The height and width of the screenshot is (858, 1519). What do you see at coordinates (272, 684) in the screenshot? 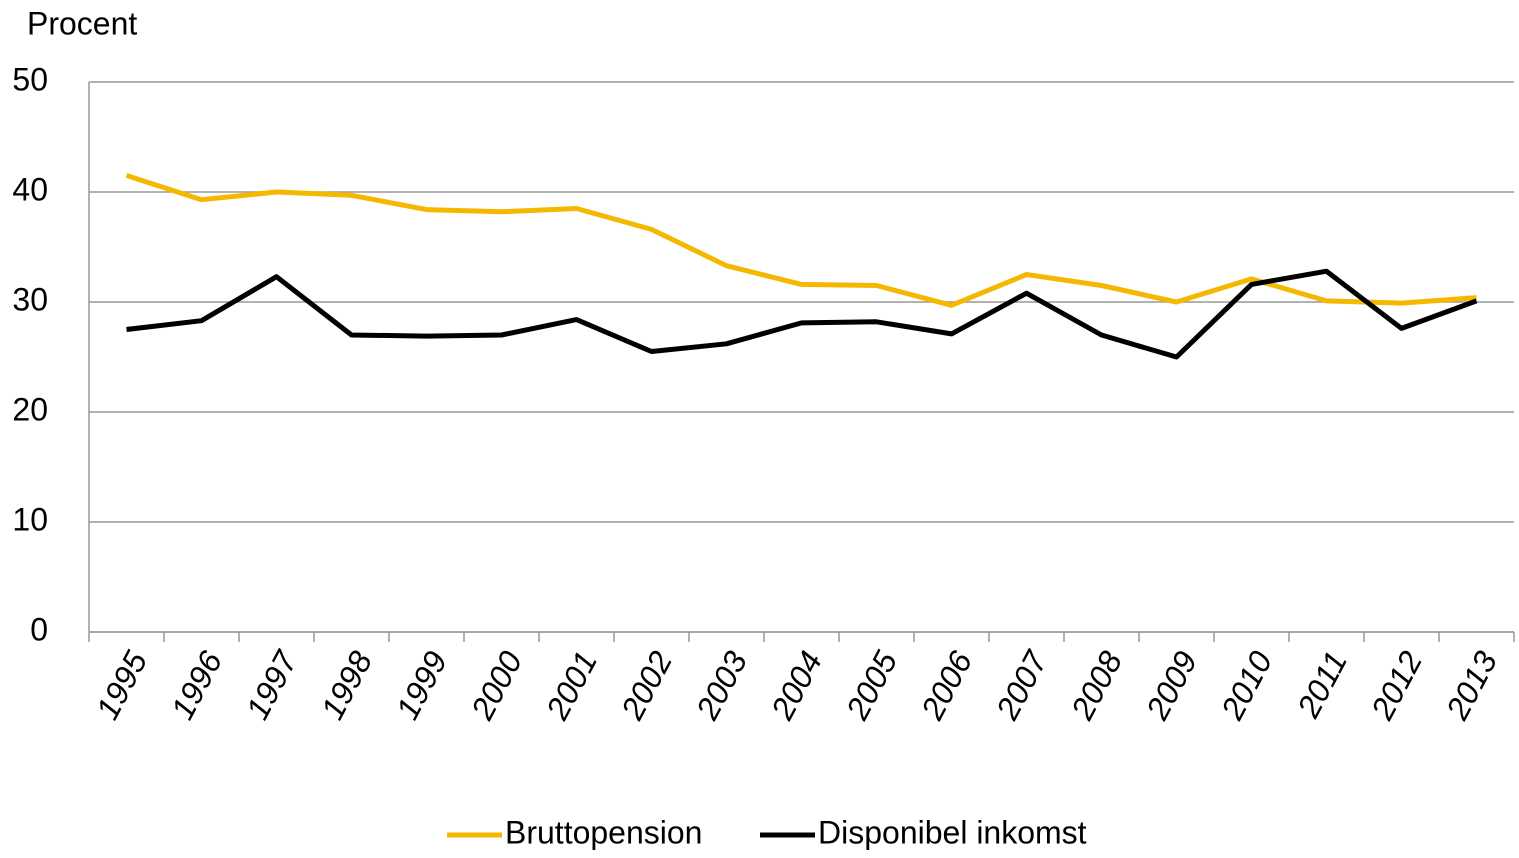
I see `x-tick-label: 1997` at bounding box center [272, 684].